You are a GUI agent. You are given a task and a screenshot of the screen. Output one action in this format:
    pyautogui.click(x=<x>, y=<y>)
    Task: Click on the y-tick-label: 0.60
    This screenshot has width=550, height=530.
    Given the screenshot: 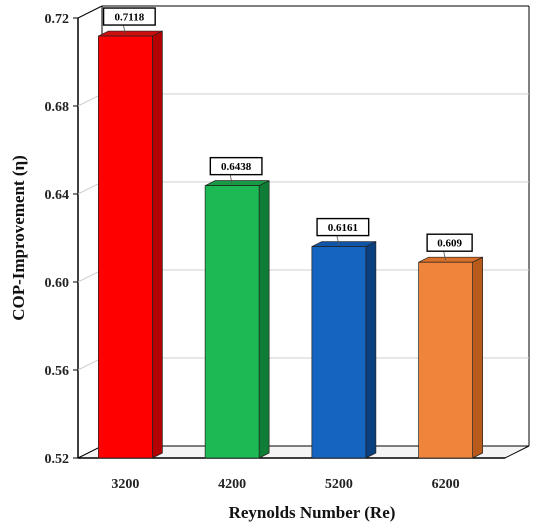 What is the action you would take?
    pyautogui.click(x=57, y=283)
    